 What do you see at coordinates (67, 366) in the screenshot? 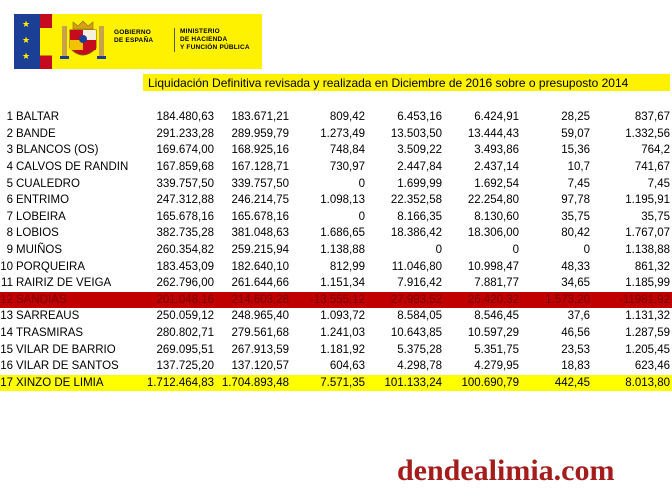
I see `municipality-name: VILAR DE SANTOS` at bounding box center [67, 366].